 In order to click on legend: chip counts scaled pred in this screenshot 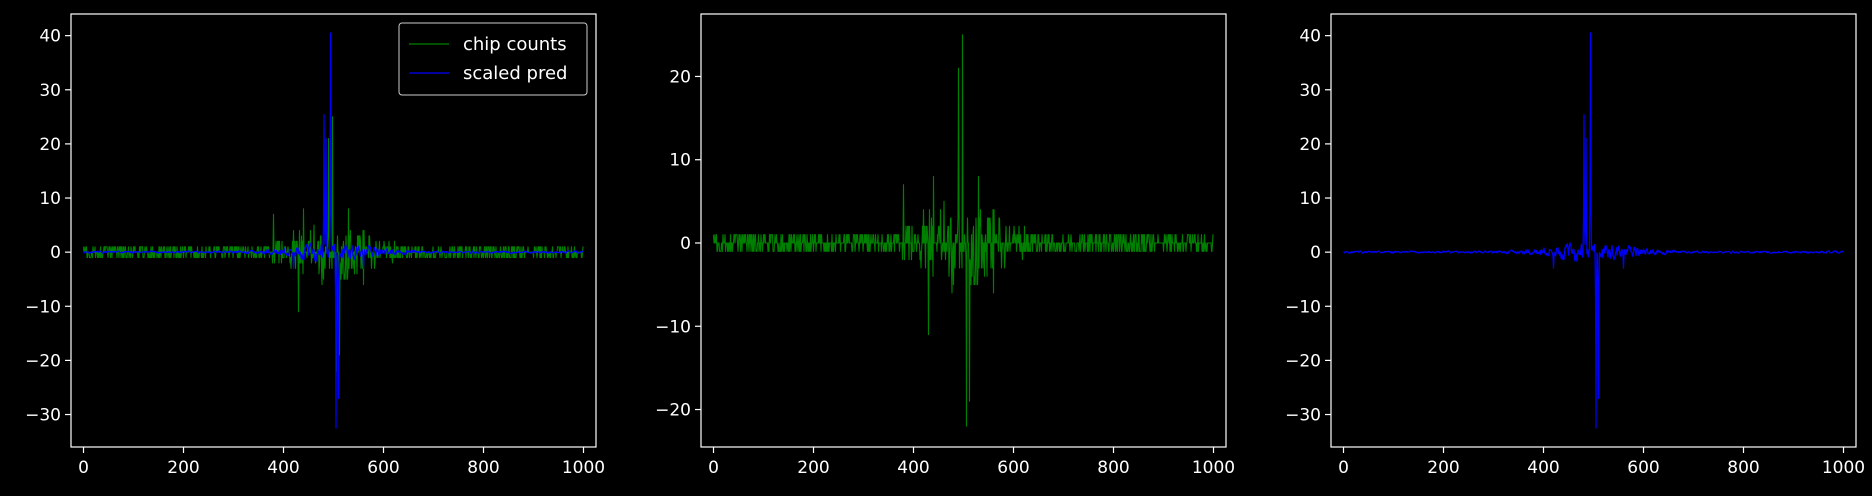, I will do `click(493, 59)`.